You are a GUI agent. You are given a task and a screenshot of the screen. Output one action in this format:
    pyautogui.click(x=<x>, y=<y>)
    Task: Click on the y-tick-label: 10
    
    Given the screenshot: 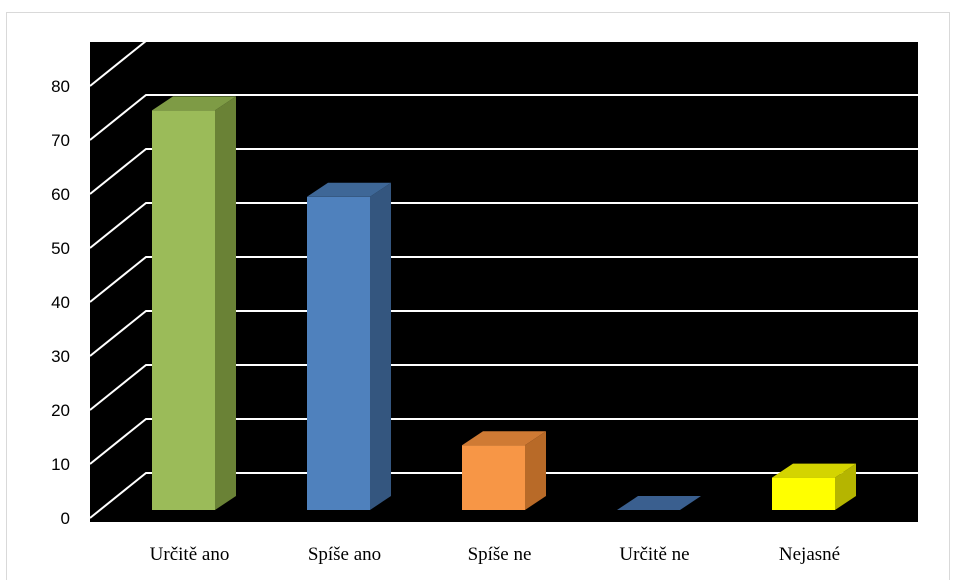 What is the action you would take?
    pyautogui.click(x=60, y=464)
    